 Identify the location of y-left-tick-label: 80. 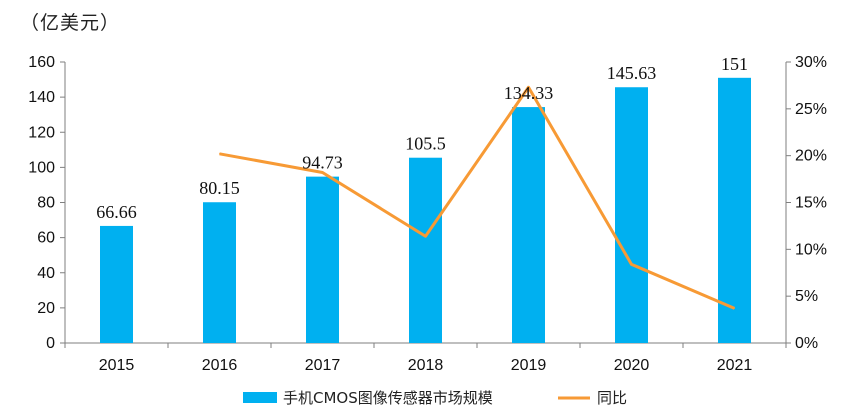
(46, 203).